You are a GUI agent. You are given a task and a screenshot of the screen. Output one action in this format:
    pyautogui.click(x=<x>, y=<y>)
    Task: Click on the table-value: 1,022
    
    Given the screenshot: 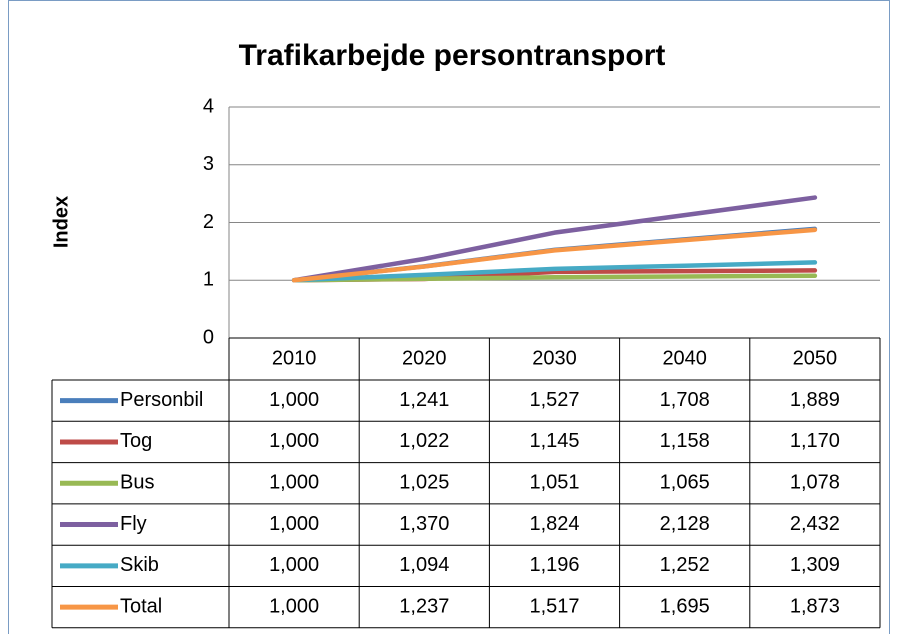 What is the action you would take?
    pyautogui.click(x=424, y=441)
    